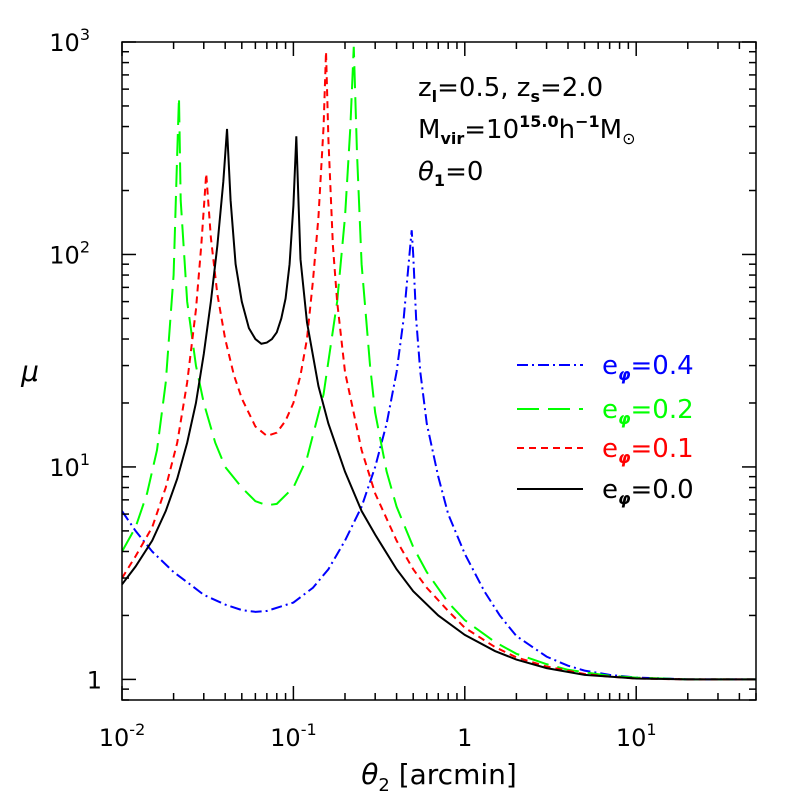 This screenshot has height=801, width=797. I want to click on y-tick-label-2: 10², so click(69, 253).